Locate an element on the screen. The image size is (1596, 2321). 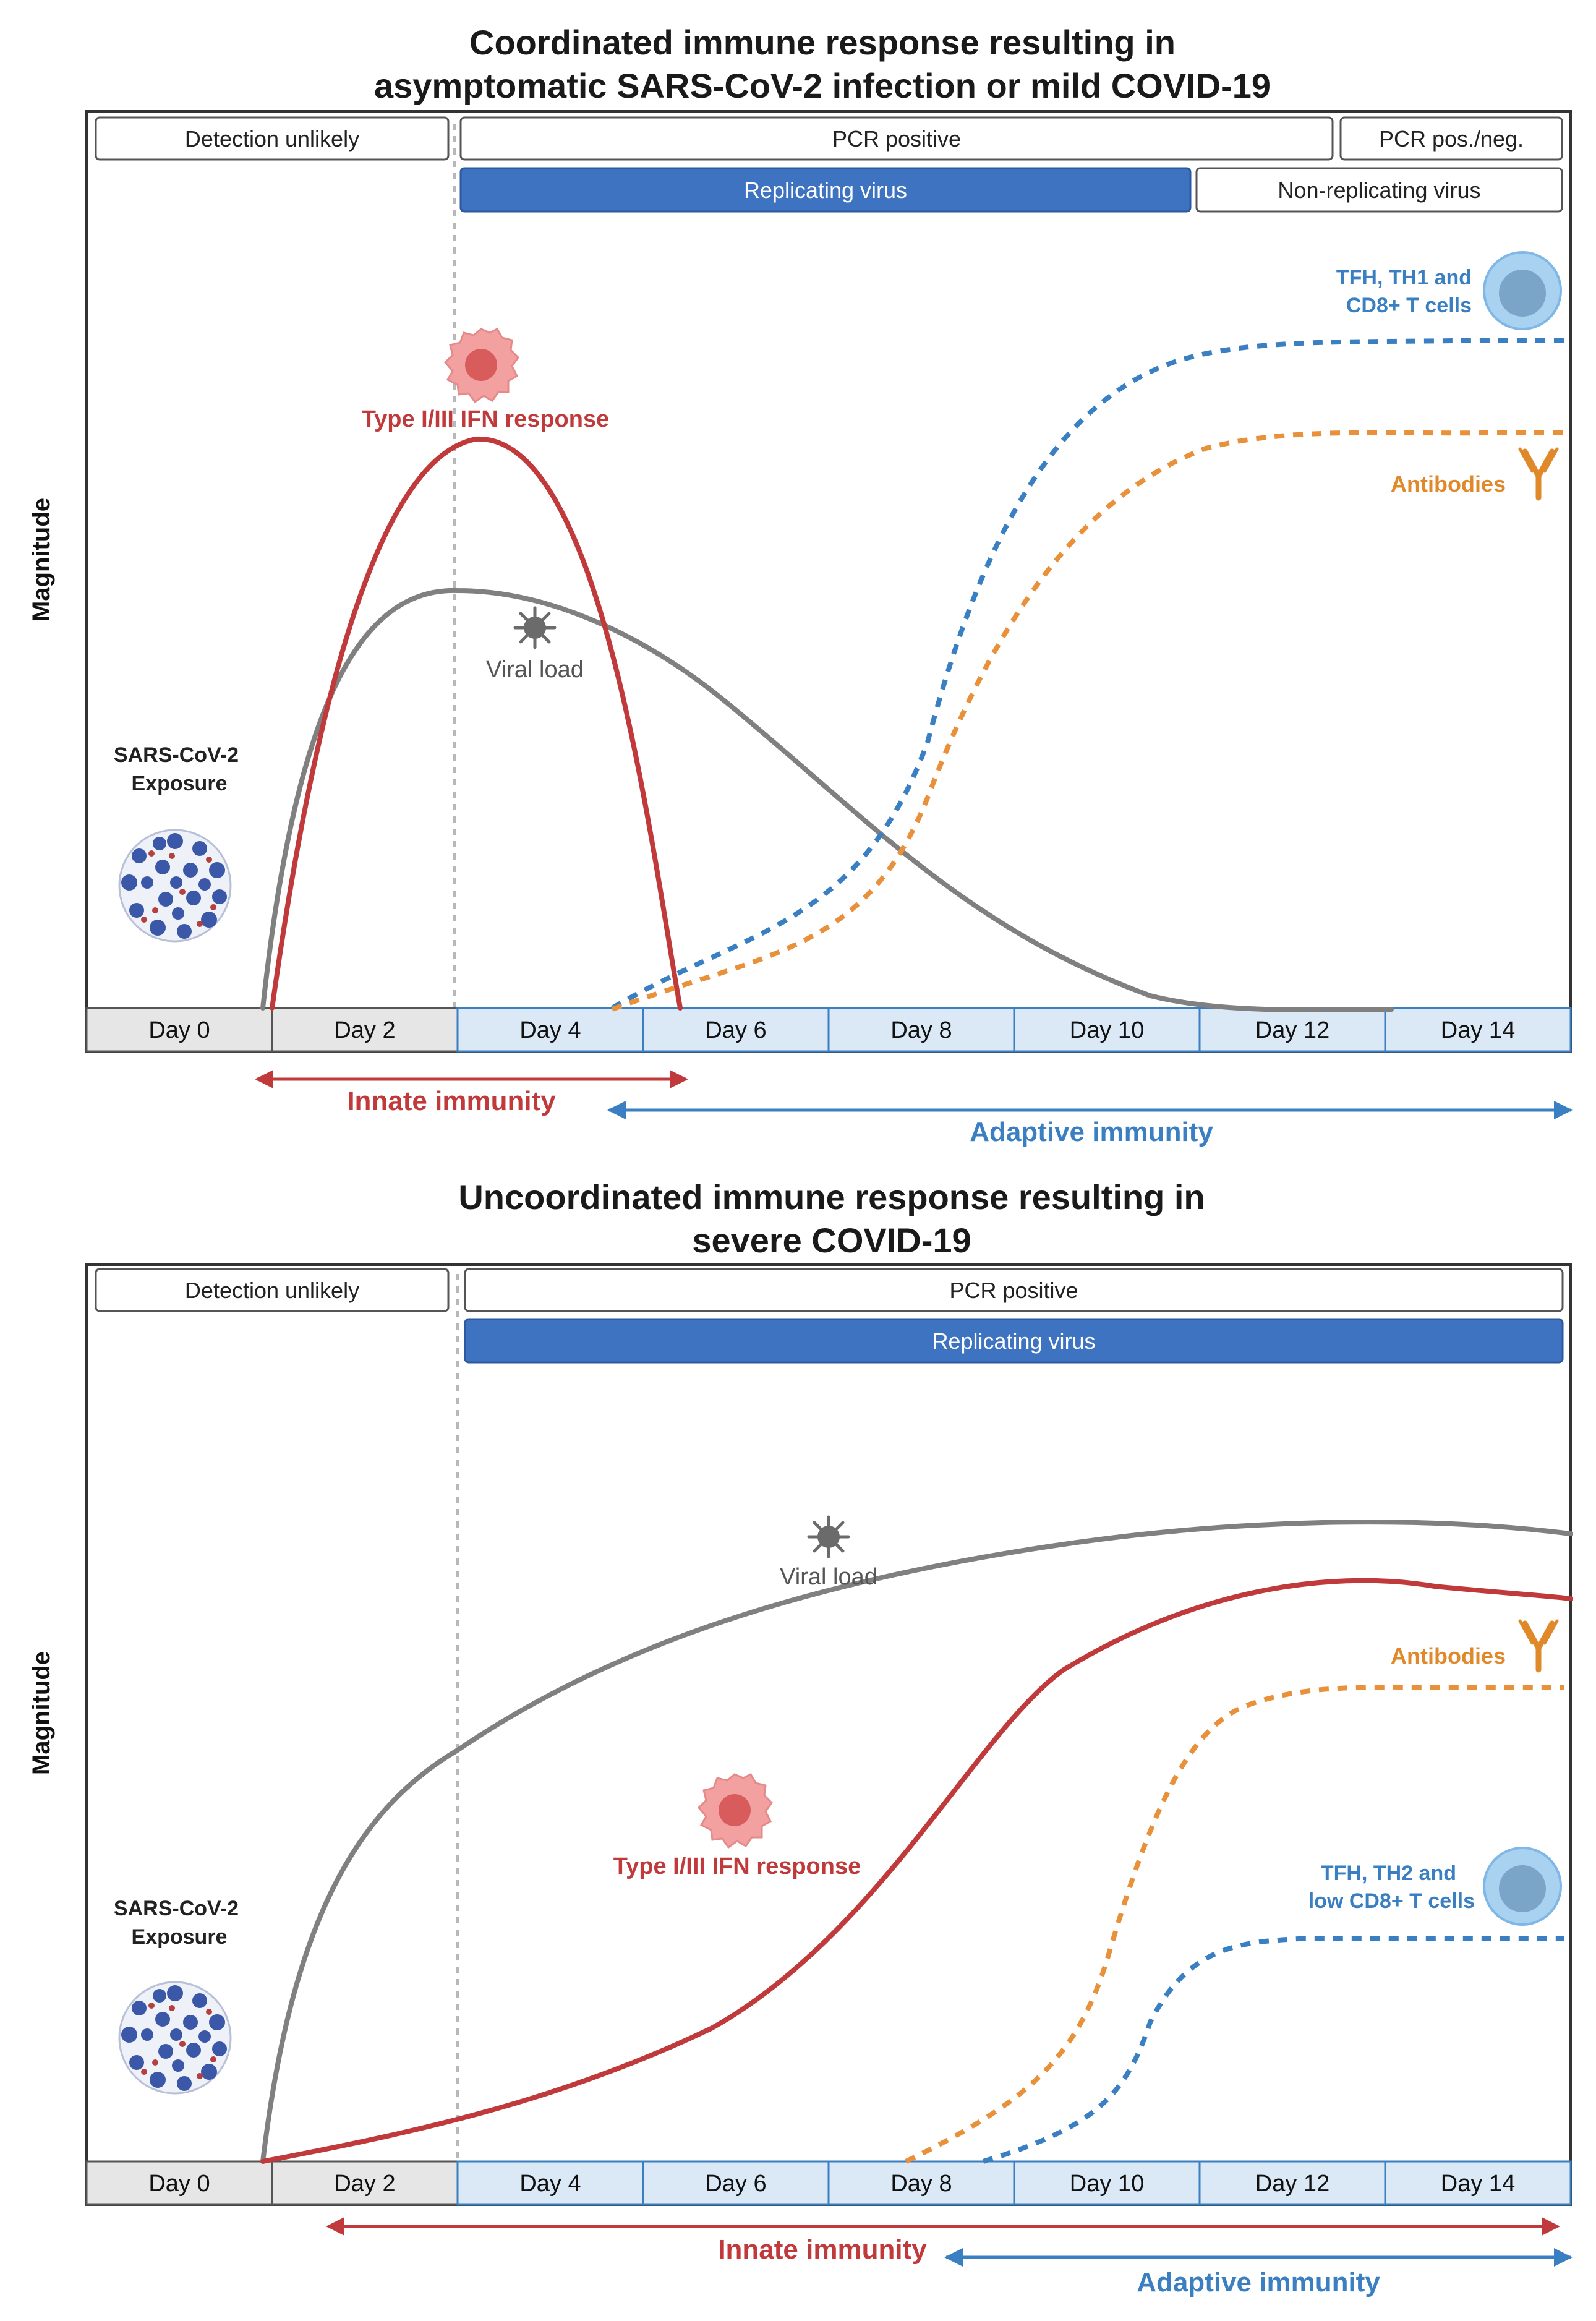
panel2-pcr-box-frame is located at coordinates (1014, 1290).